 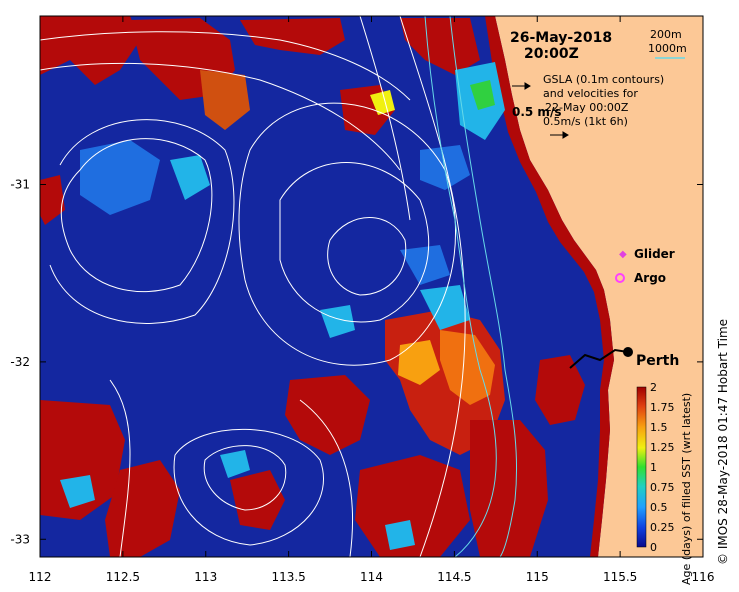 I want to click on colorbar-title: Age (days) of filled SST (wrt latest), so click(x=686, y=488).